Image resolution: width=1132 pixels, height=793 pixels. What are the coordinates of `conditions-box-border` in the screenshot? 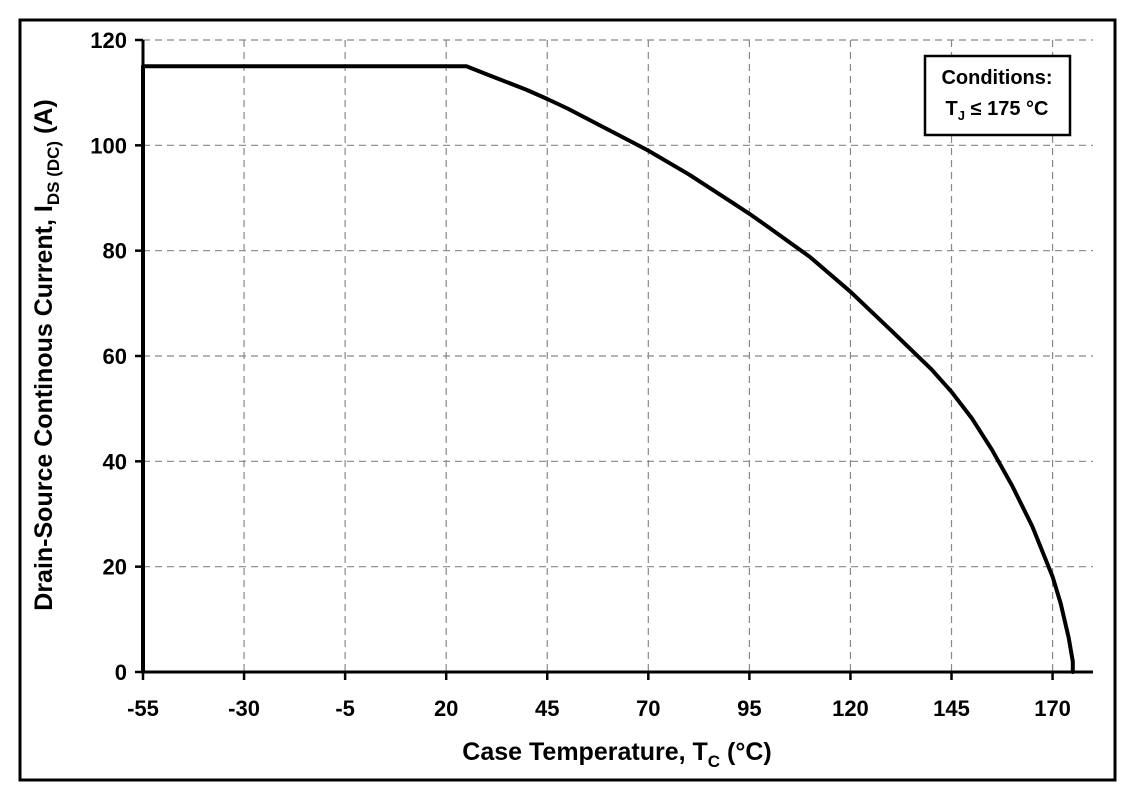 It's located at (997, 95).